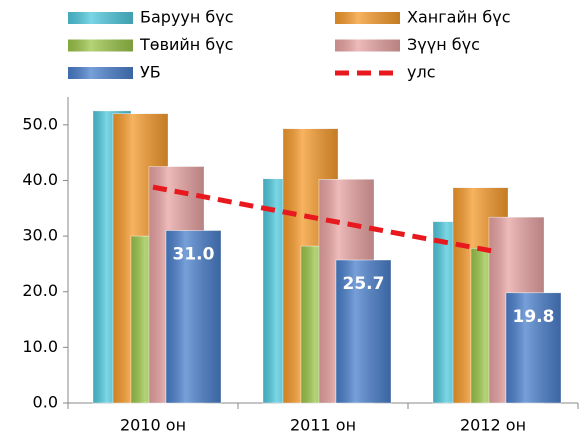  I want to click on line, so click(323, 219).